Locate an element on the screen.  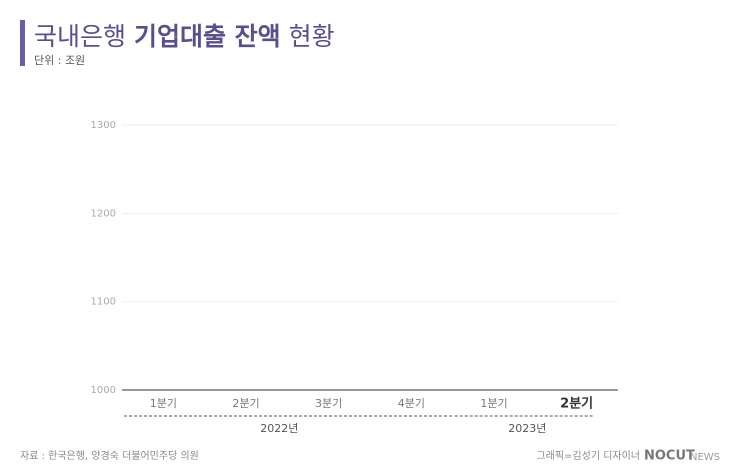
group-label: 2023년 is located at coordinates (527, 428).